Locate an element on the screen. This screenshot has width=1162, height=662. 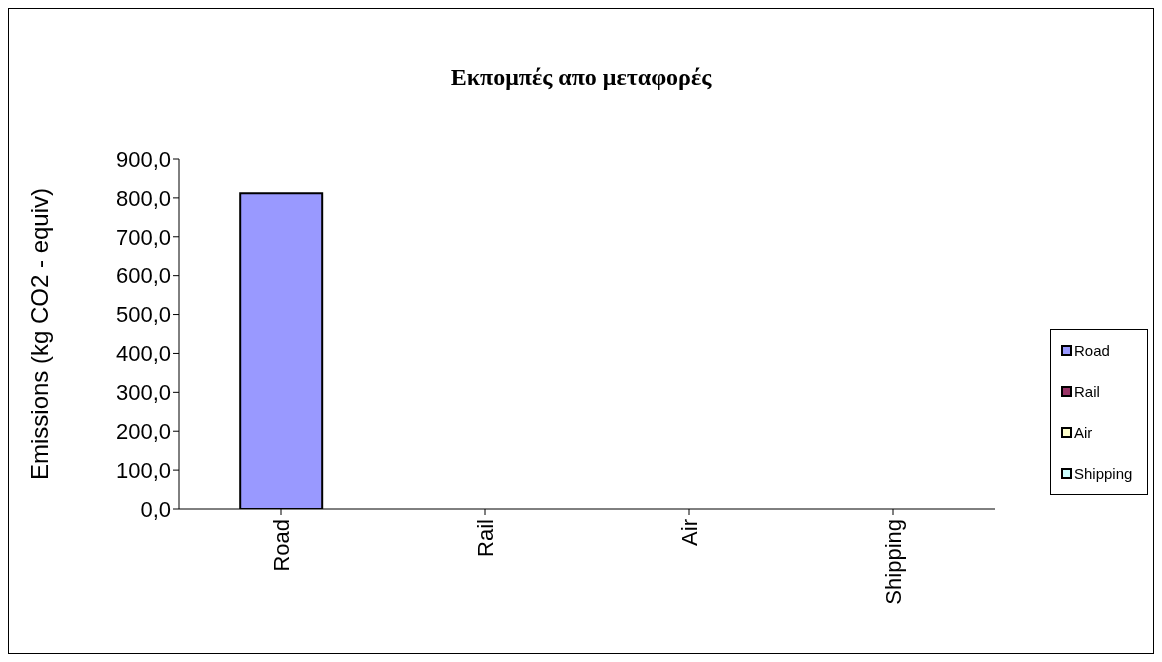
x-tick-label: Rail is located at coordinates (485, 538).